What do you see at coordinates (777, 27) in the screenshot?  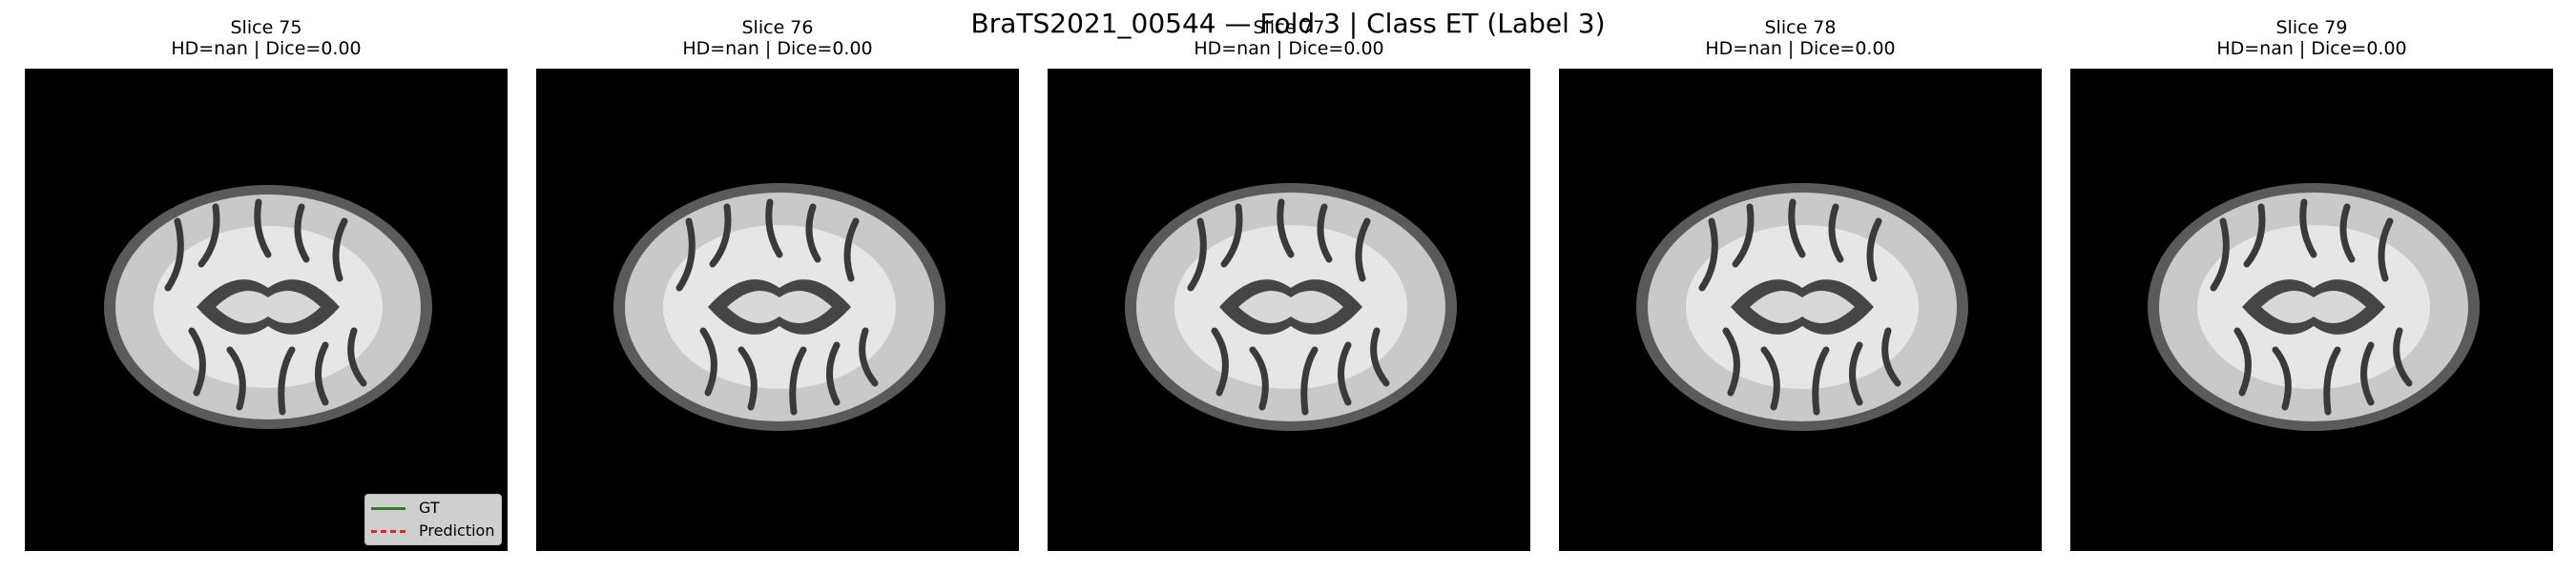 I see `slice-label: Slice 76` at bounding box center [777, 27].